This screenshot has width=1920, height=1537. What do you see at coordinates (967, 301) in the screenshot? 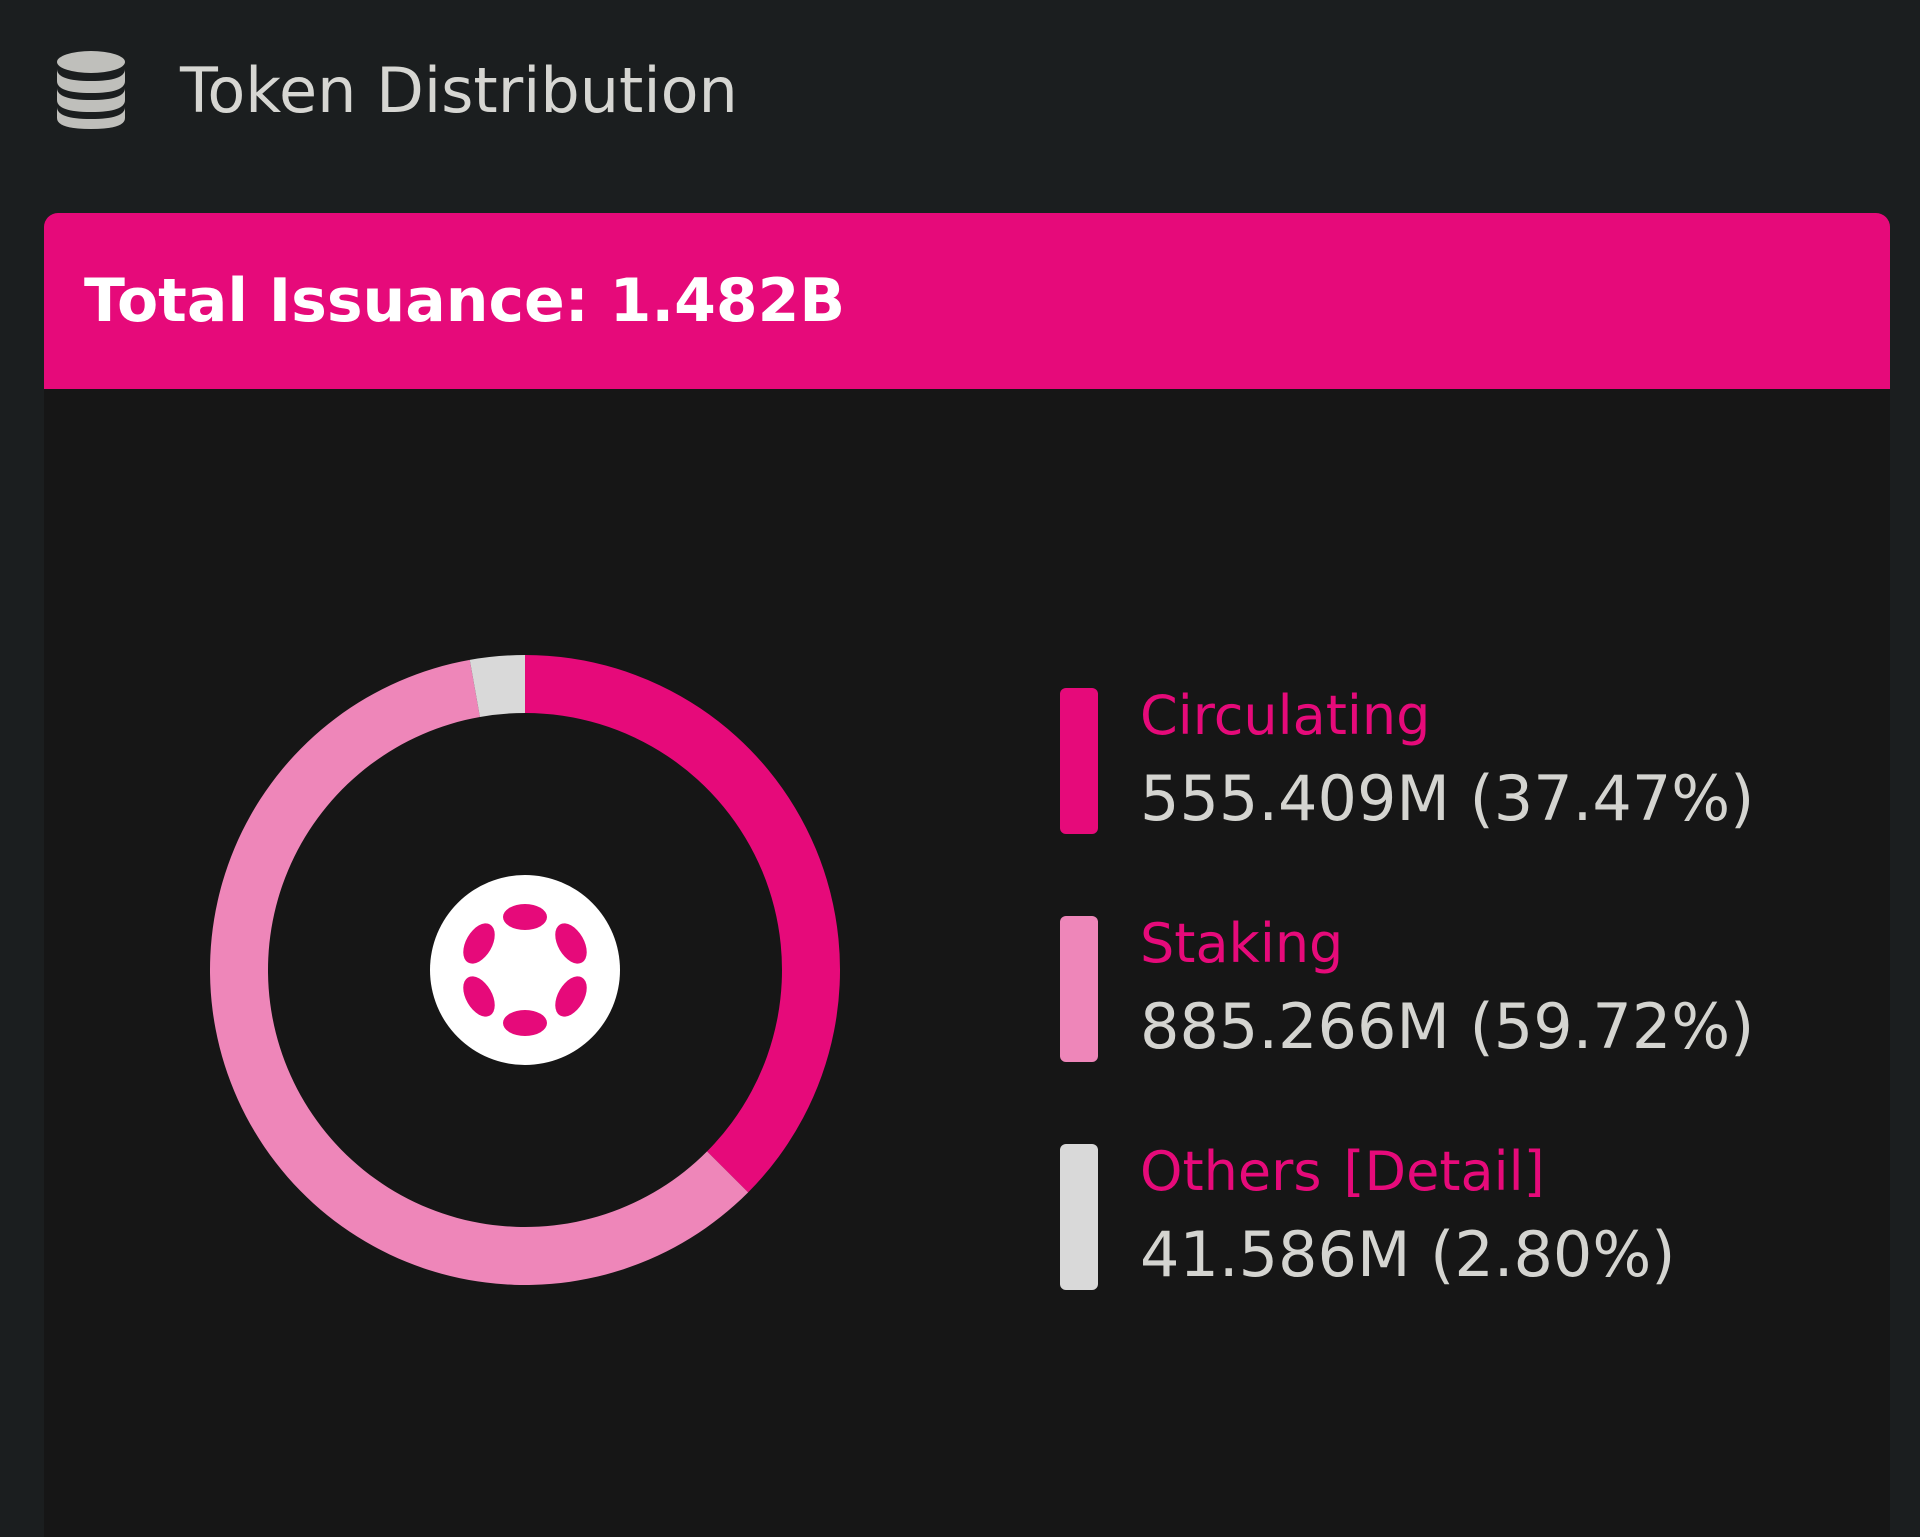
I see `total-issuance-header: Total Issuance: 1.482B` at bounding box center [967, 301].